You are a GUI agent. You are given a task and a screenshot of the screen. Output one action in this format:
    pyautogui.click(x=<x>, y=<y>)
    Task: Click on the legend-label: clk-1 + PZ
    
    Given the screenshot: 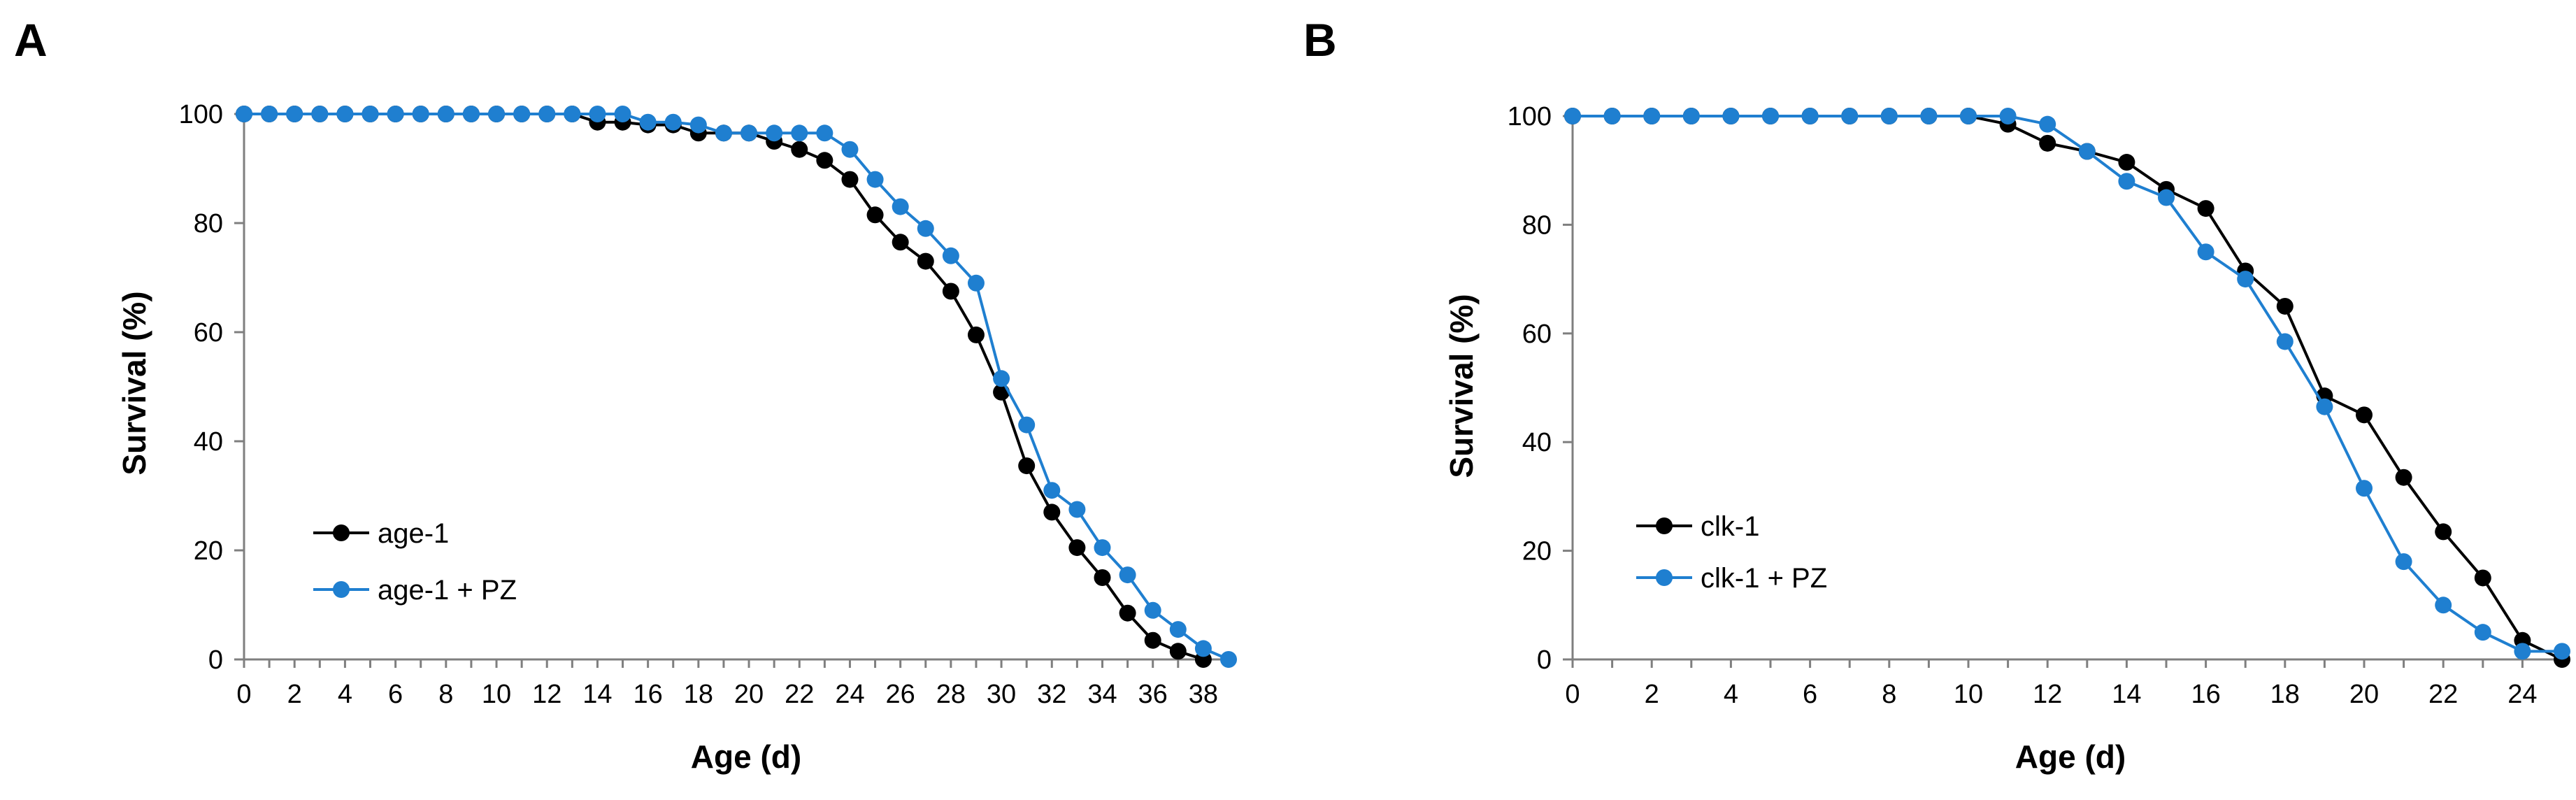 What is the action you would take?
    pyautogui.click(x=1764, y=578)
    